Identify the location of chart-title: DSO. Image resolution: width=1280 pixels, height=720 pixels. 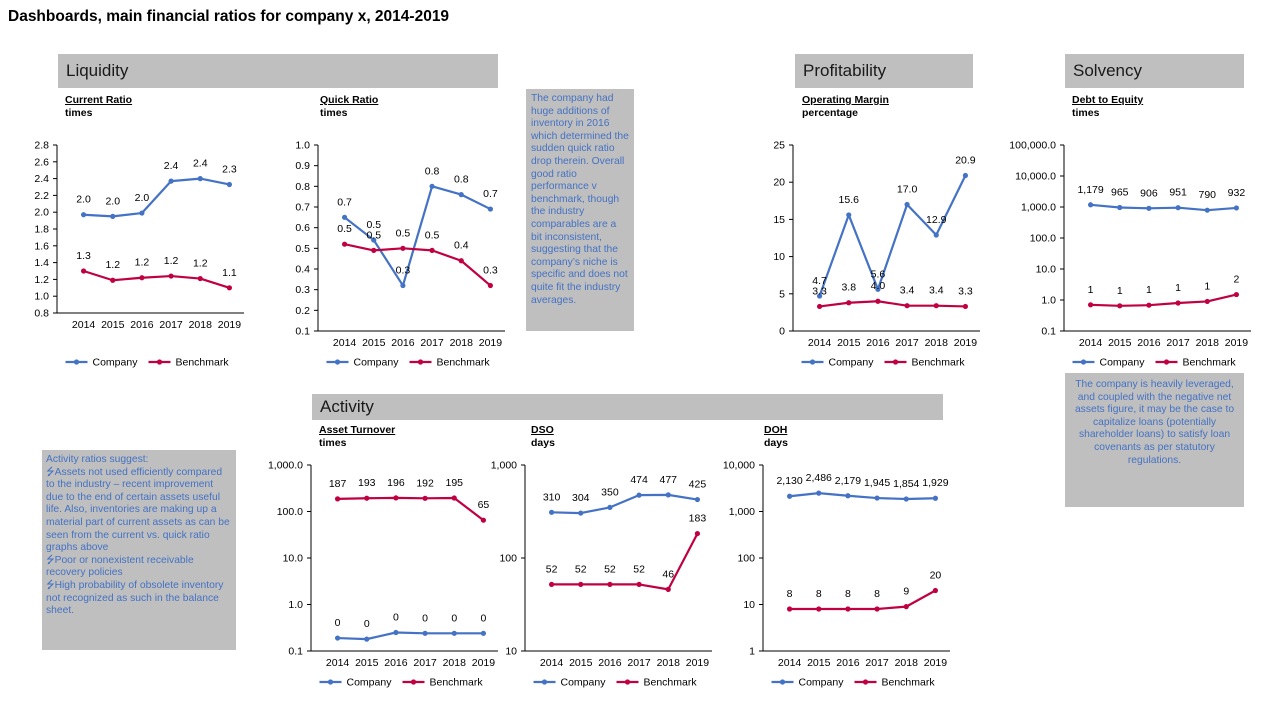
(542, 430).